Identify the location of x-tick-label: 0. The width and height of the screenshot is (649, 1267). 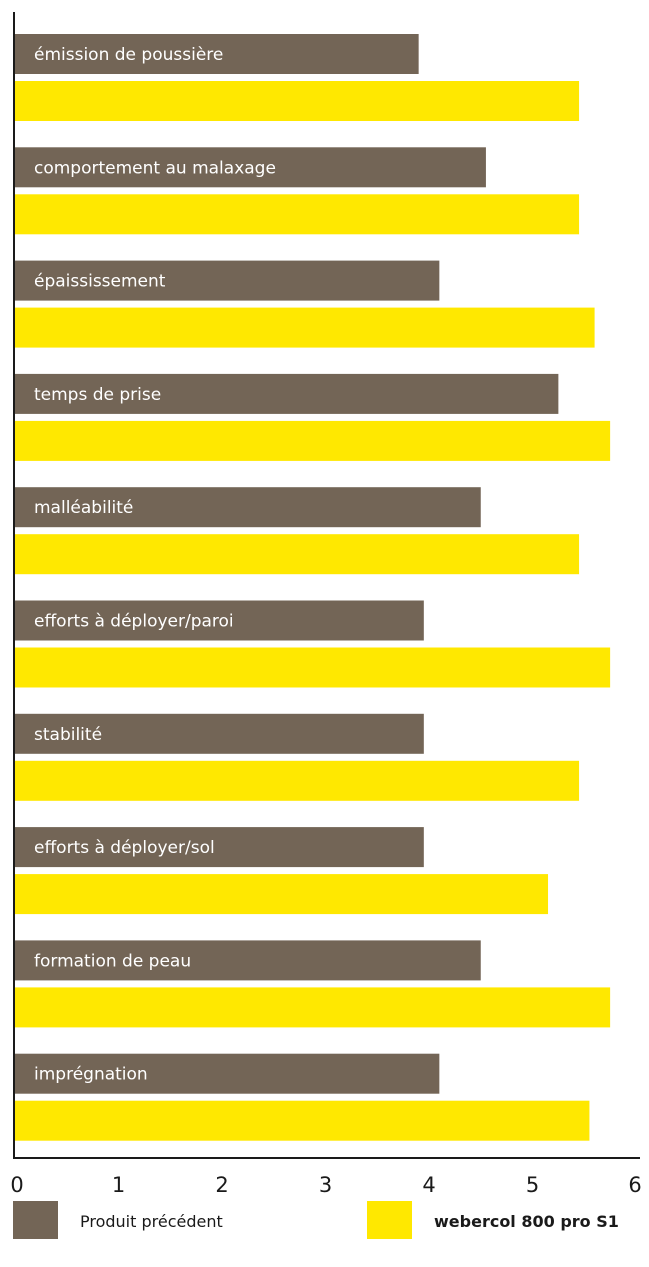
(16, 1185).